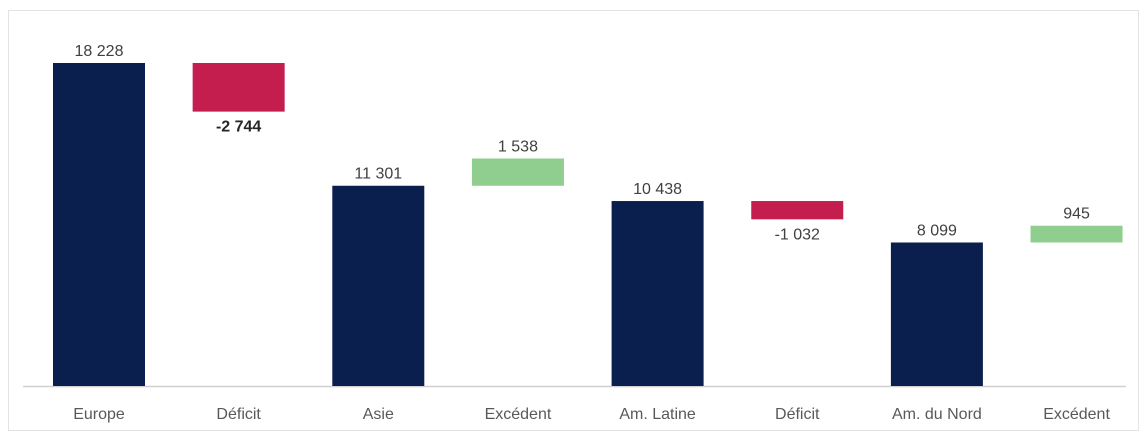 The image size is (1147, 439). I want to click on x-tick-label-7: Excédent, so click(1076, 414).